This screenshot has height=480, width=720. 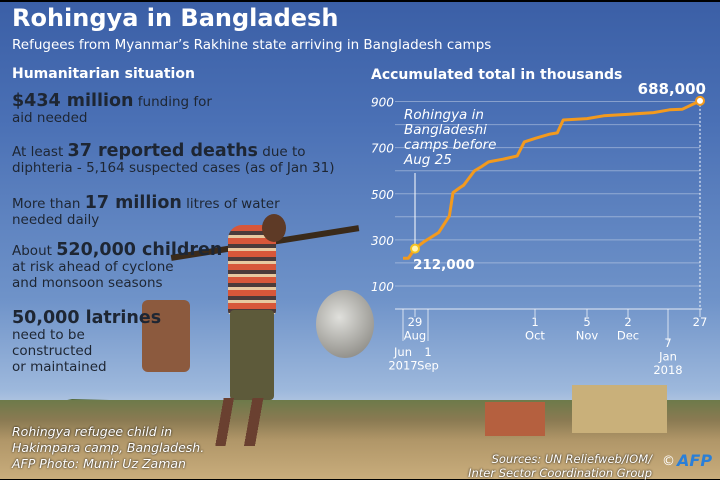 I want to click on item-detail: aid needed, so click(x=50, y=118).